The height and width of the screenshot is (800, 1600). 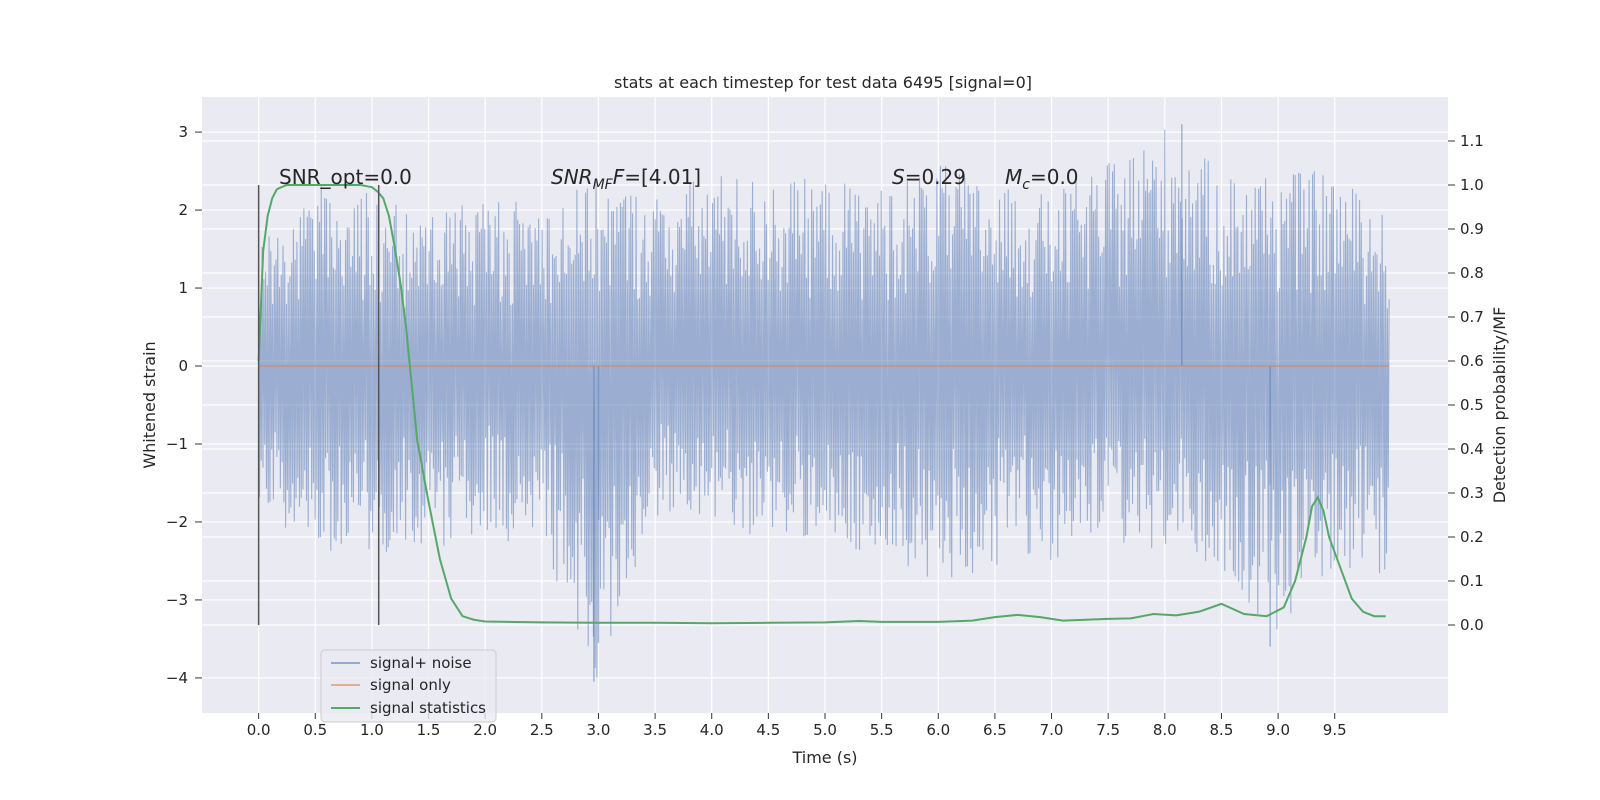 What do you see at coordinates (1472, 273) in the screenshot?
I see `right-y-tick-label: 0.8` at bounding box center [1472, 273].